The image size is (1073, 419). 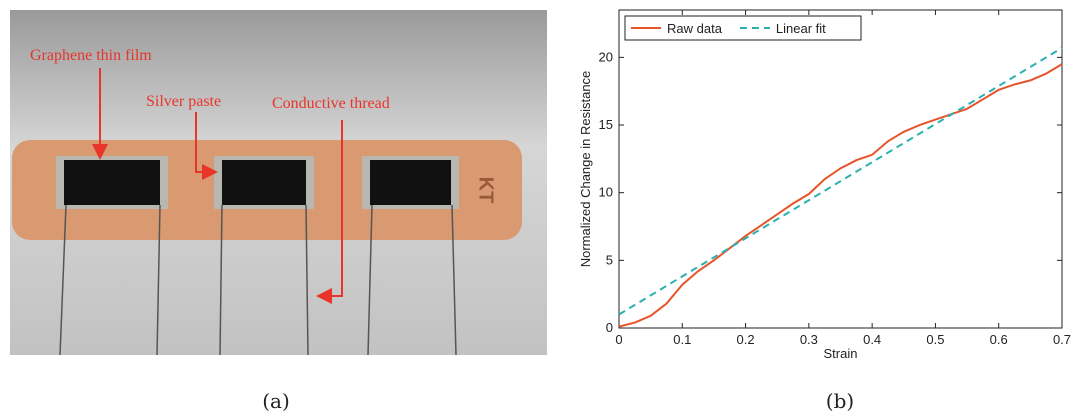 I want to click on x-tick-label: 0.4, so click(x=872, y=339).